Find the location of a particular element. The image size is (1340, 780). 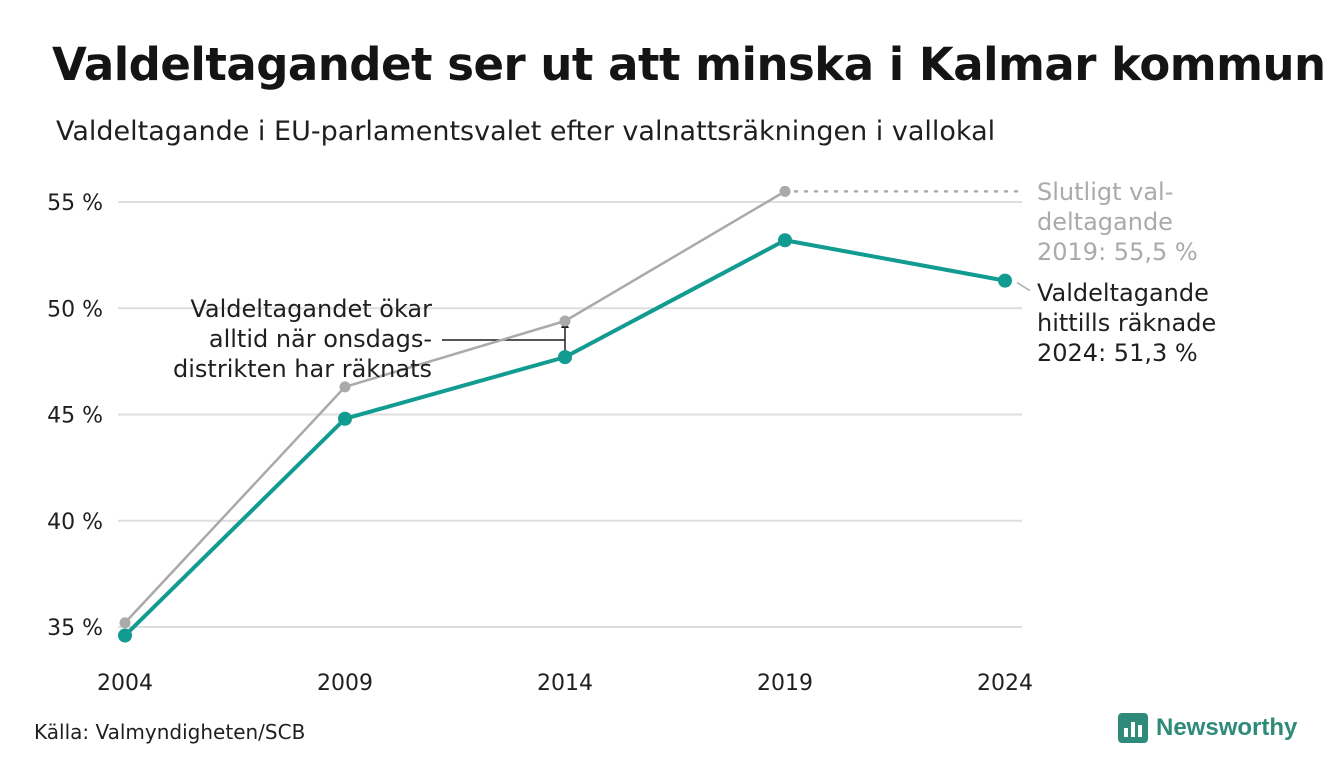

y-tick-label: 45 % is located at coordinates (75, 416).